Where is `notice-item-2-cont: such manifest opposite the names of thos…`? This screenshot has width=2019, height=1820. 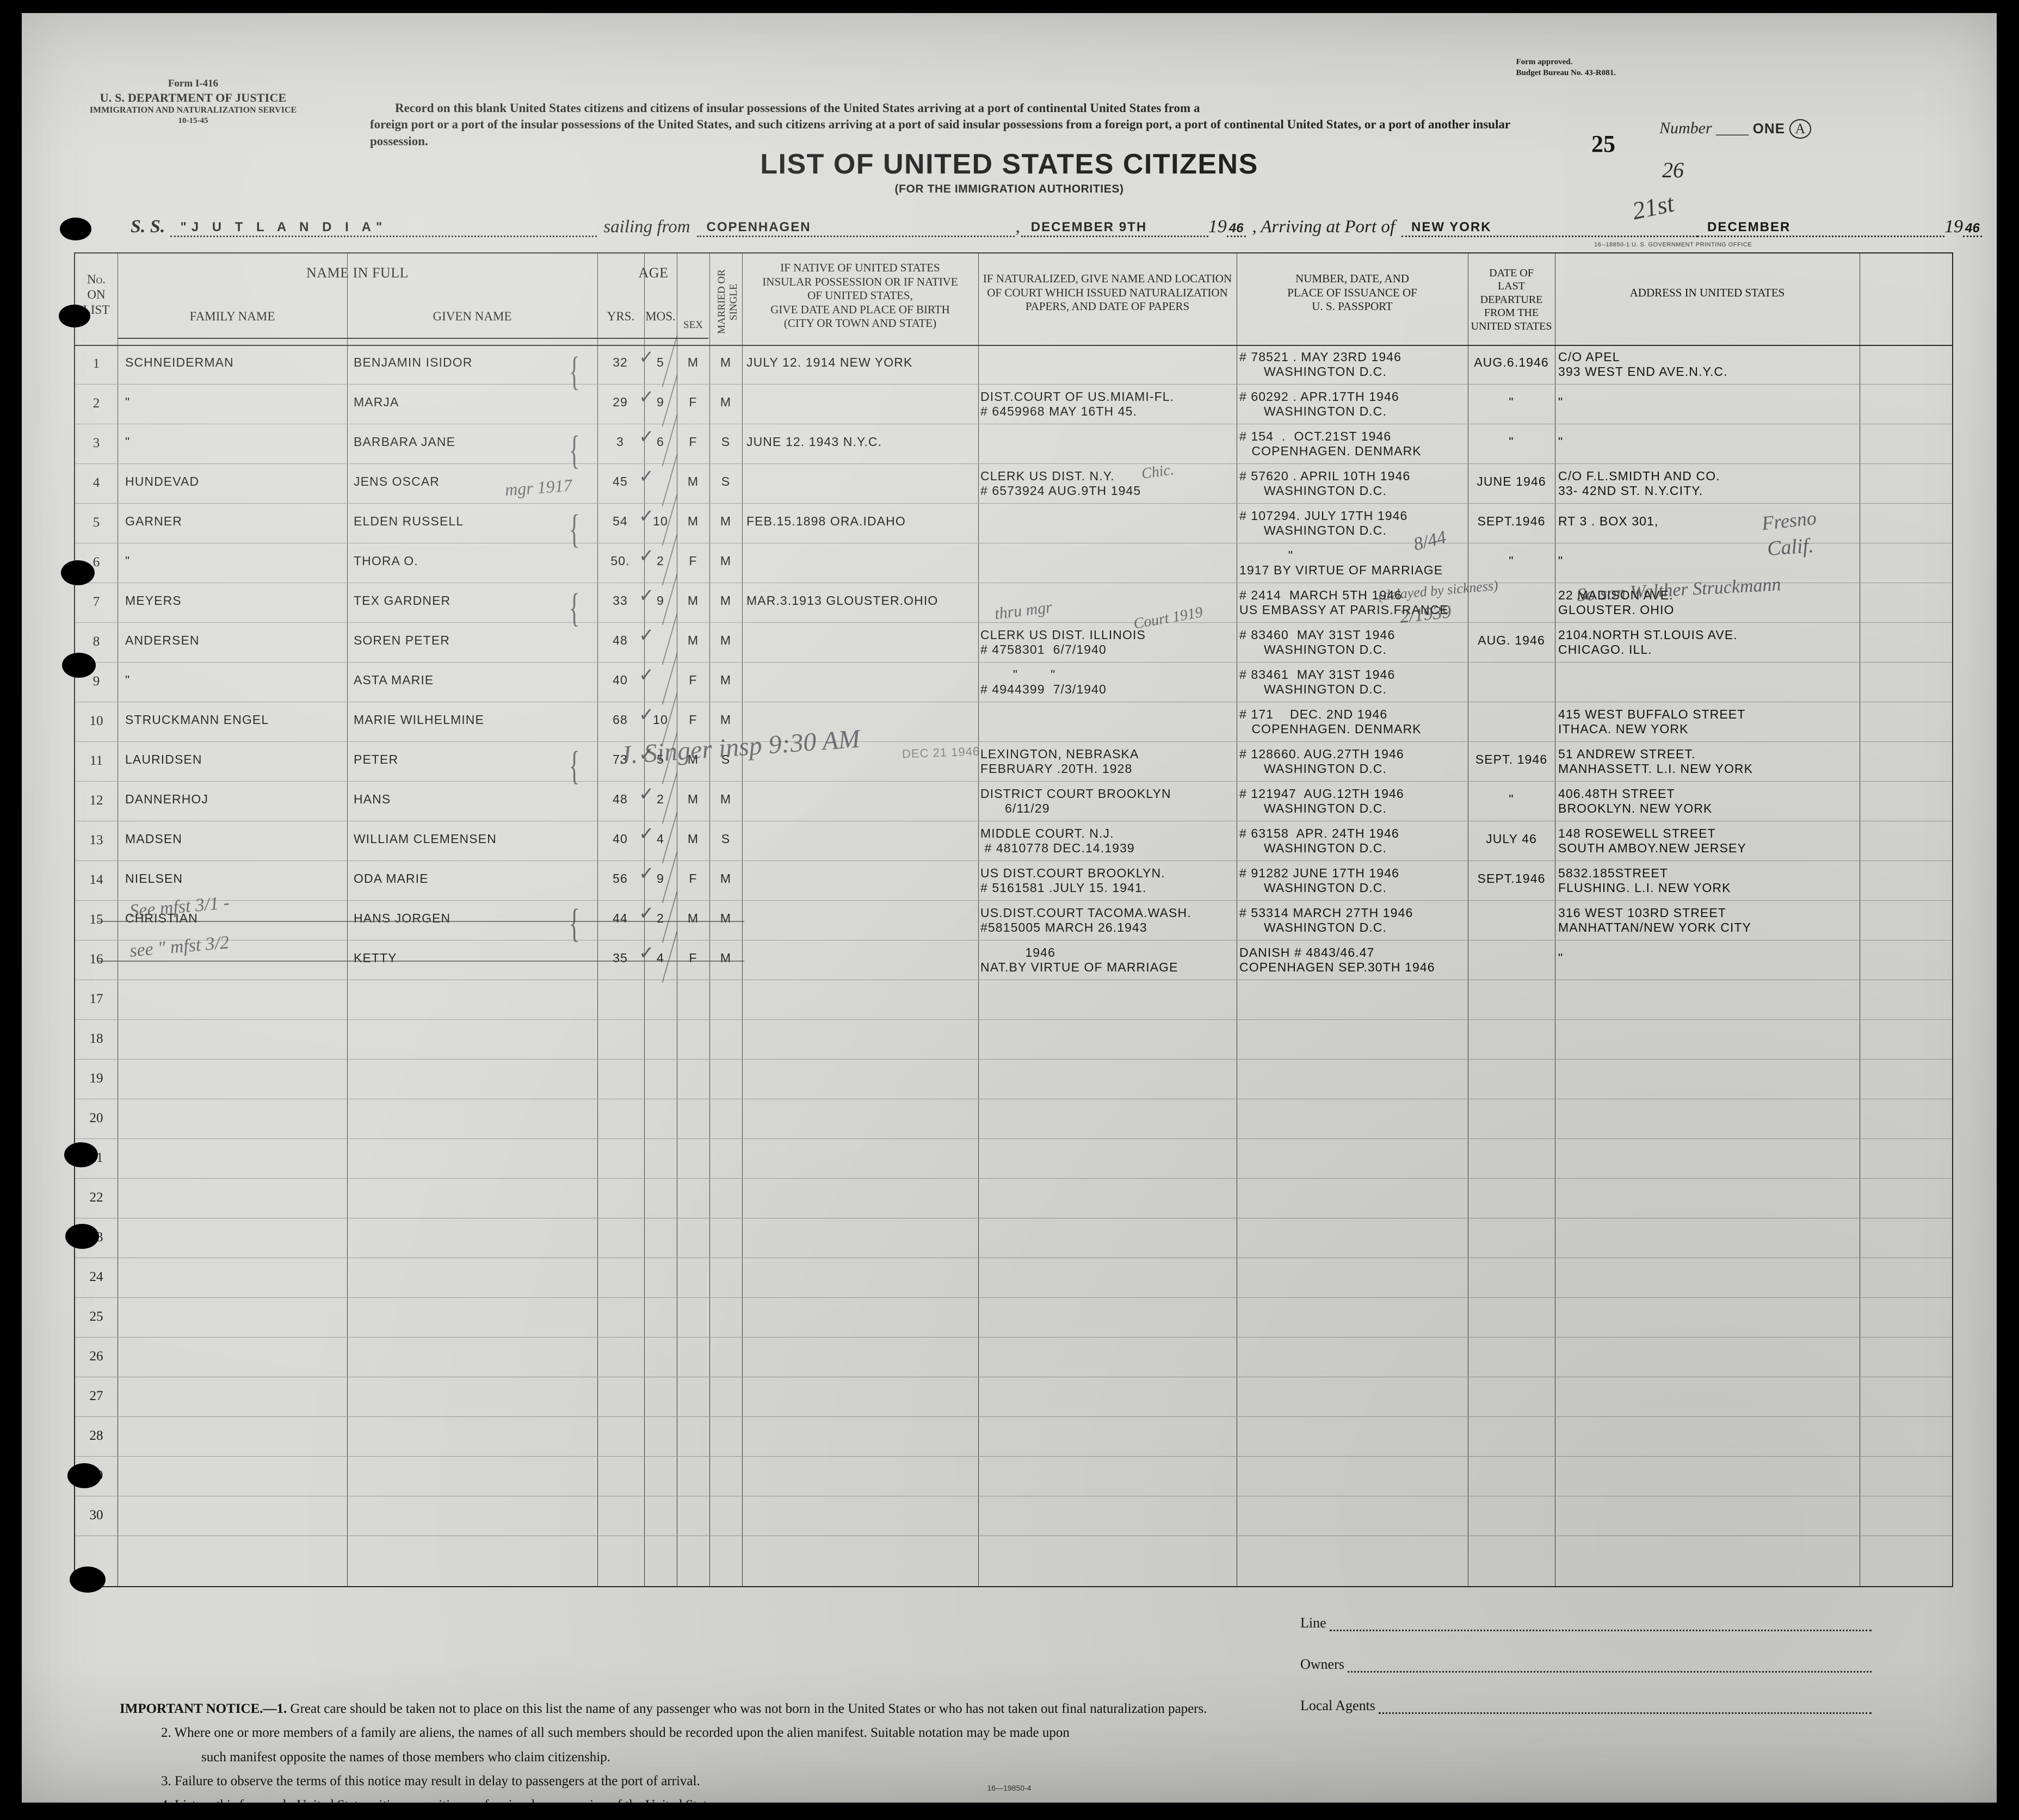 notice-item-2-cont: such manifest opposite the names of thos… is located at coordinates (405, 1757).